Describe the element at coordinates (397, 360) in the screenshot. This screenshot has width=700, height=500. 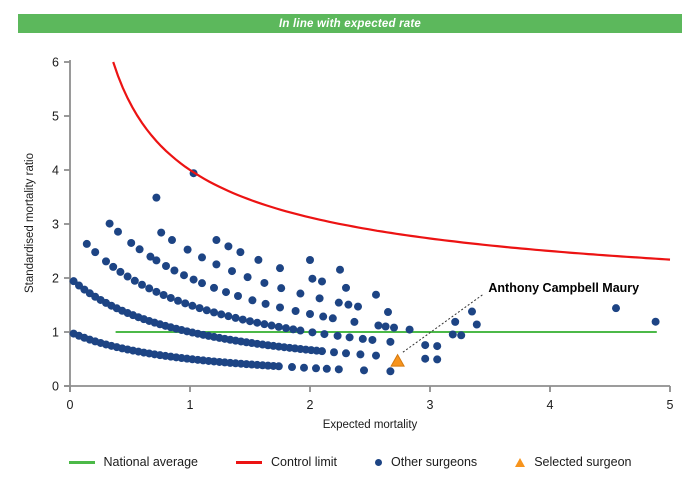
I see `selected-surgeon-marker` at that location.